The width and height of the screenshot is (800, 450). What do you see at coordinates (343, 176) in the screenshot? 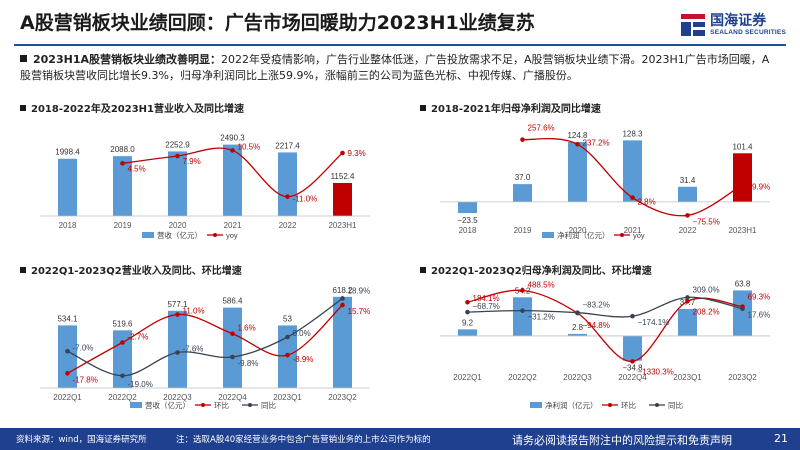
I see `bar-value-label: 1152.4` at bounding box center [343, 176].